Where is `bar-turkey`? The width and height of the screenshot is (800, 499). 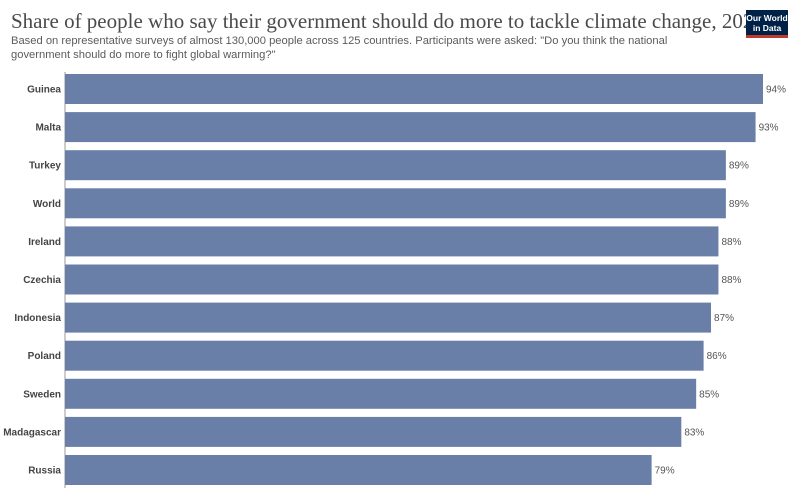 bar-turkey is located at coordinates (395, 165).